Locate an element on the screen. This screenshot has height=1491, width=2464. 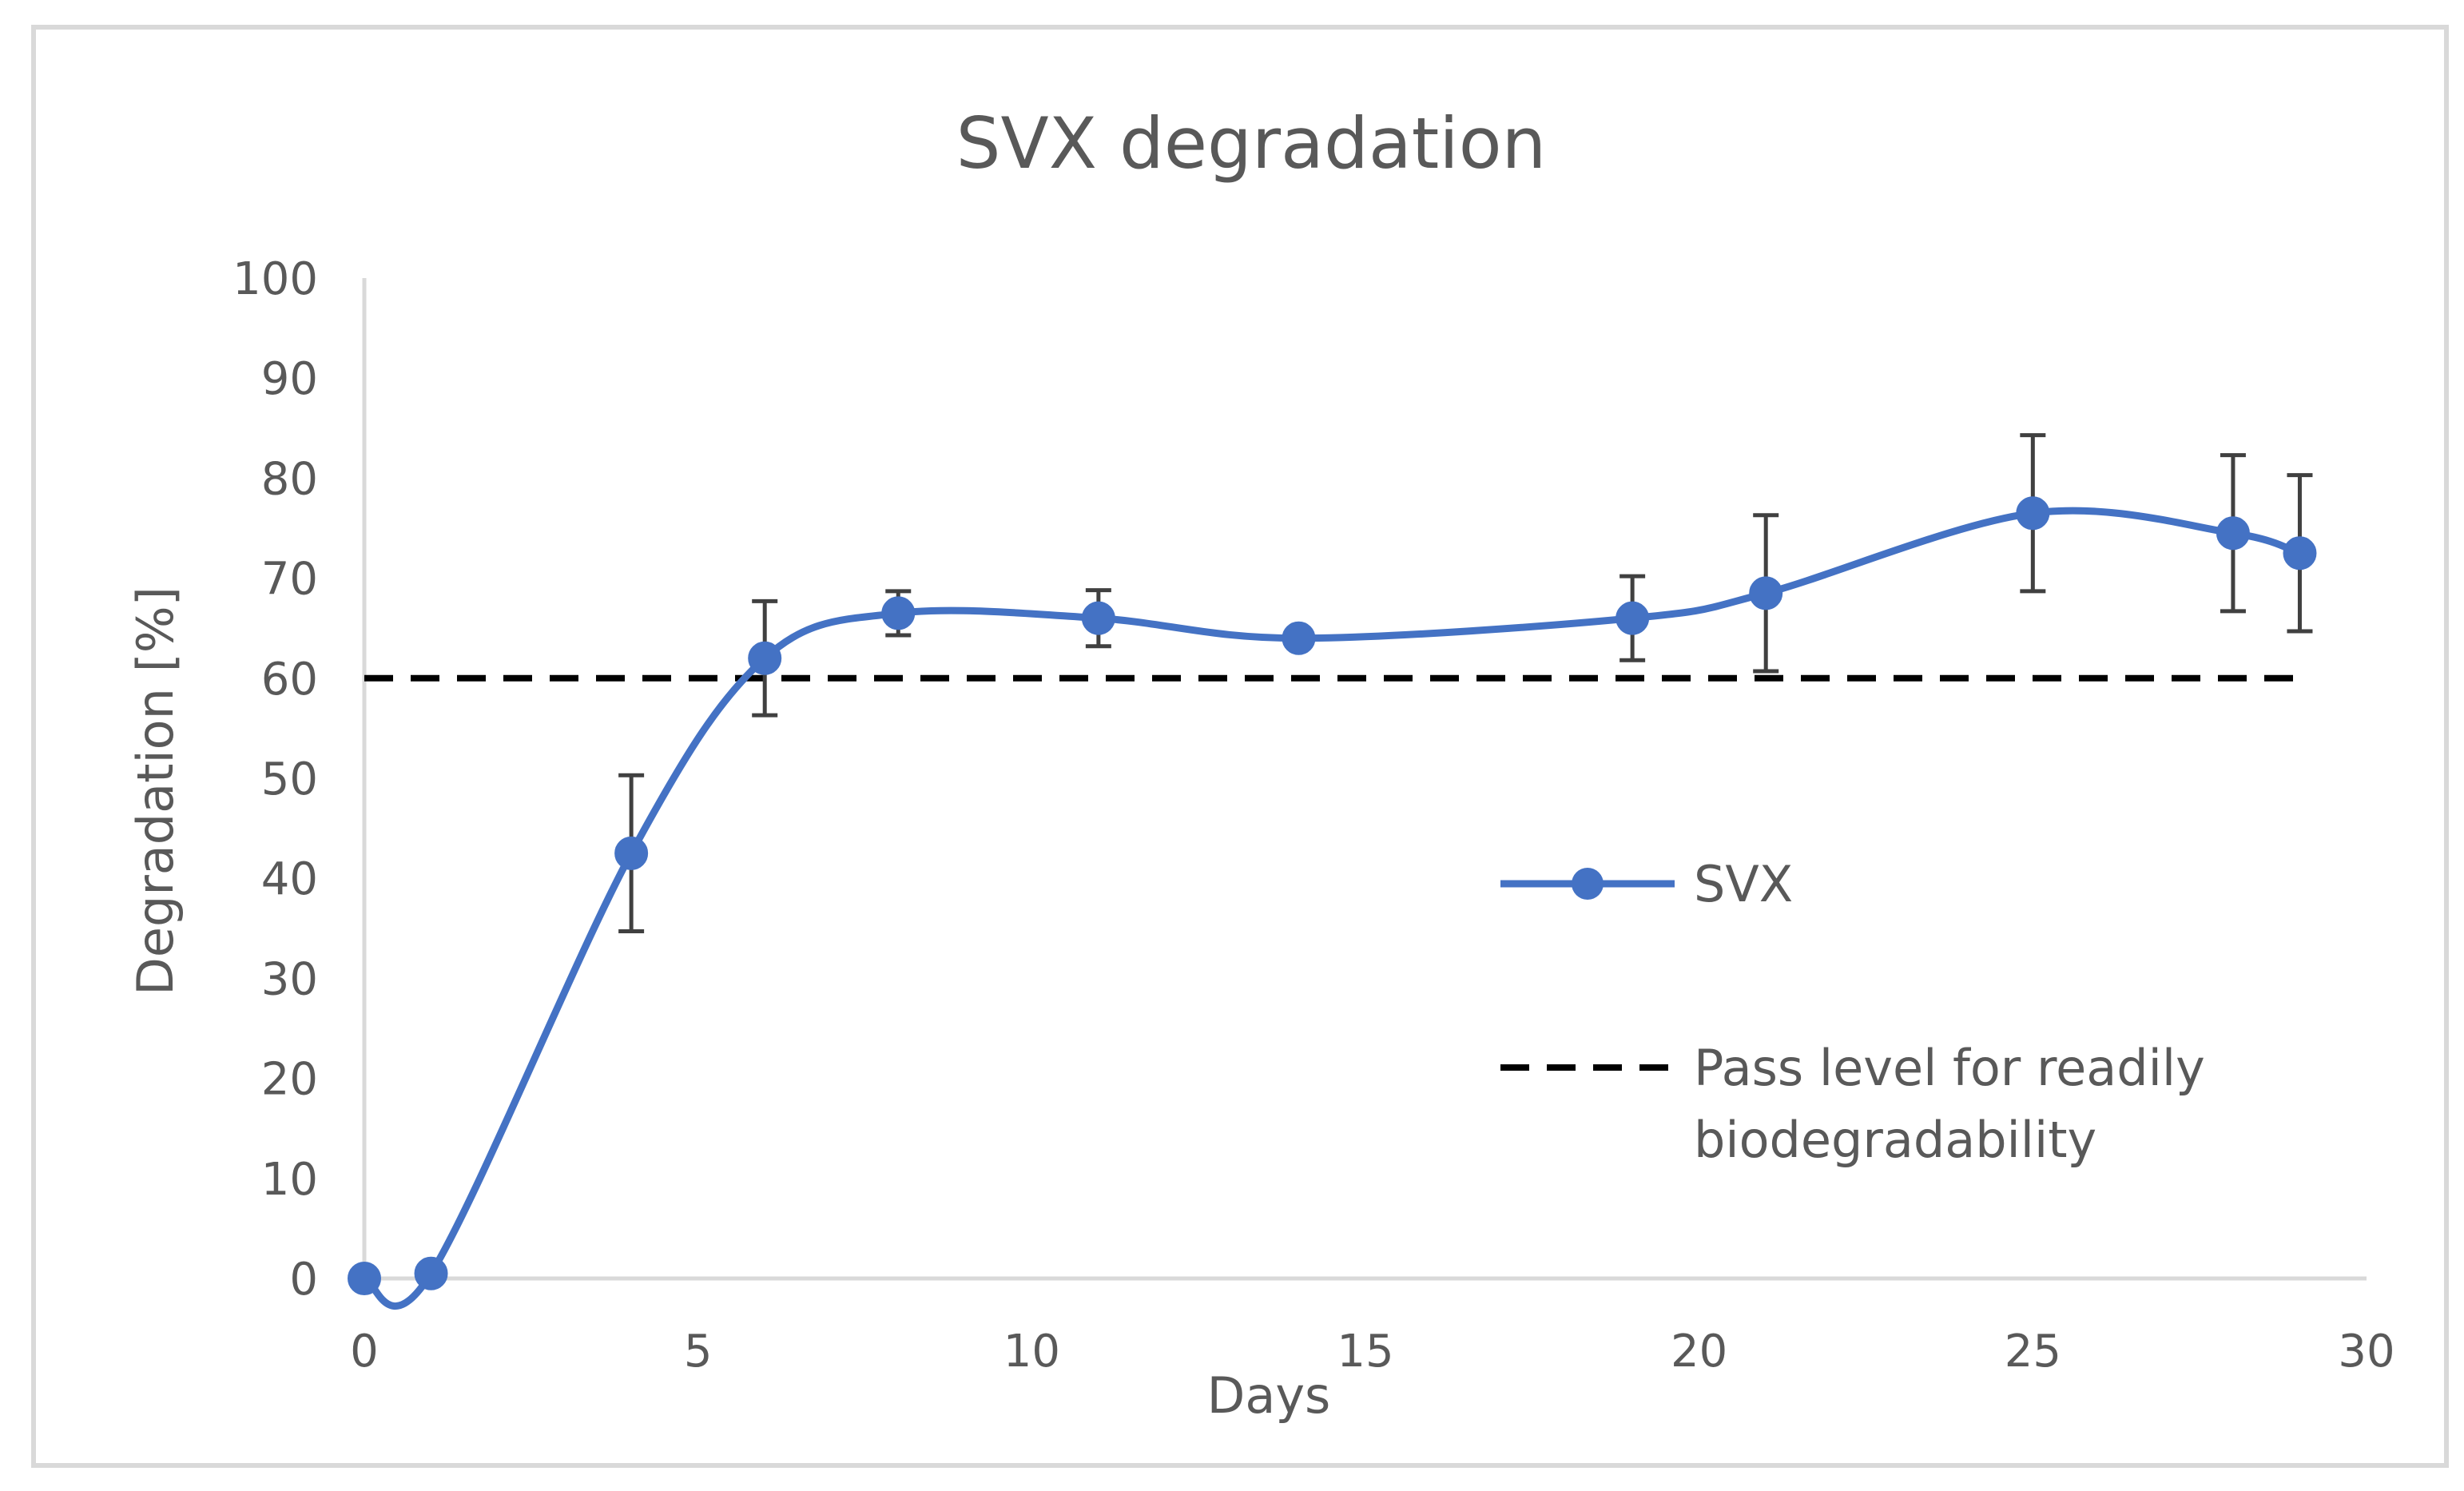
legend-pass-label: Pass level for readily biodegradability is located at coordinates (1950, 1104).